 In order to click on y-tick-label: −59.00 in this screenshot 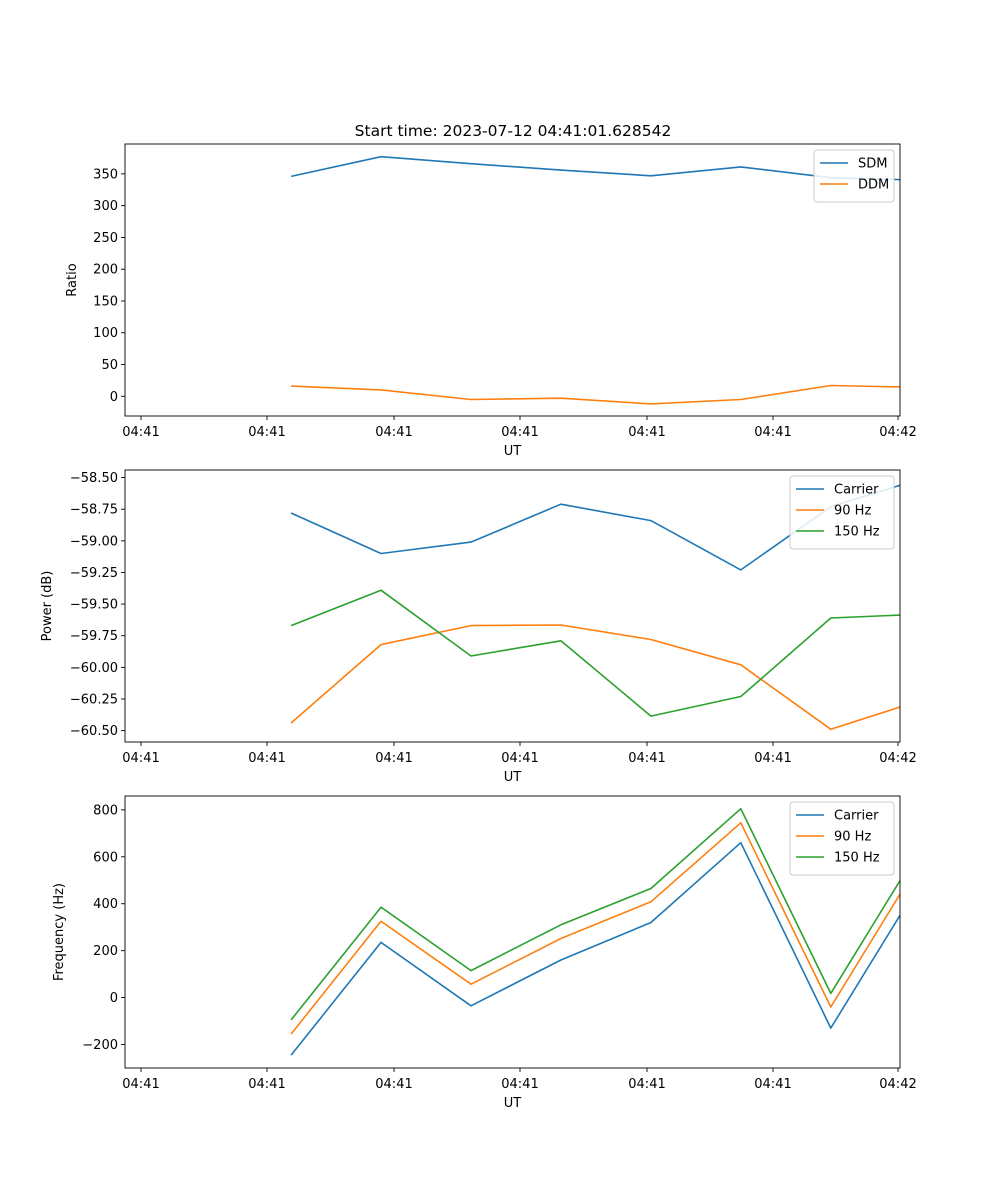, I will do `click(94, 541)`.